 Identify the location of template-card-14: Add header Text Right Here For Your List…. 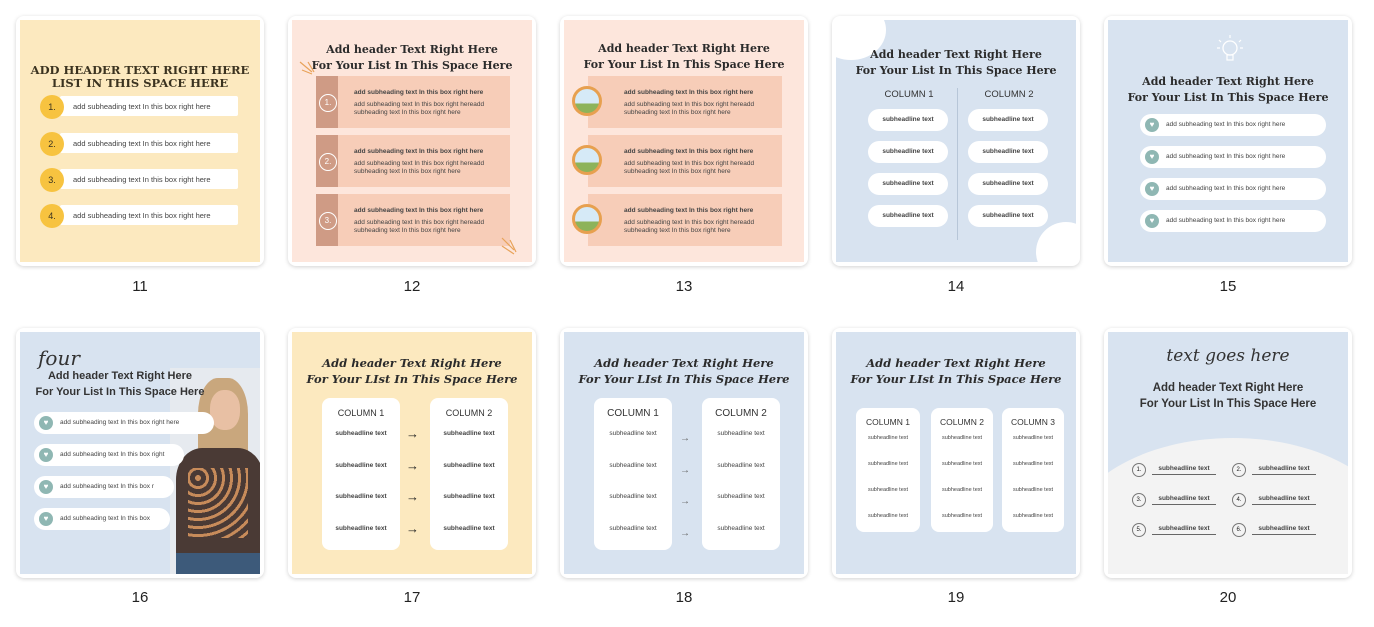
(956, 141).